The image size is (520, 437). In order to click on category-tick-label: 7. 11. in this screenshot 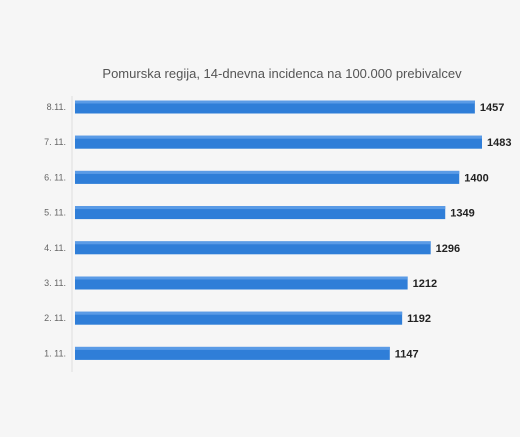, I will do `click(55, 142)`.